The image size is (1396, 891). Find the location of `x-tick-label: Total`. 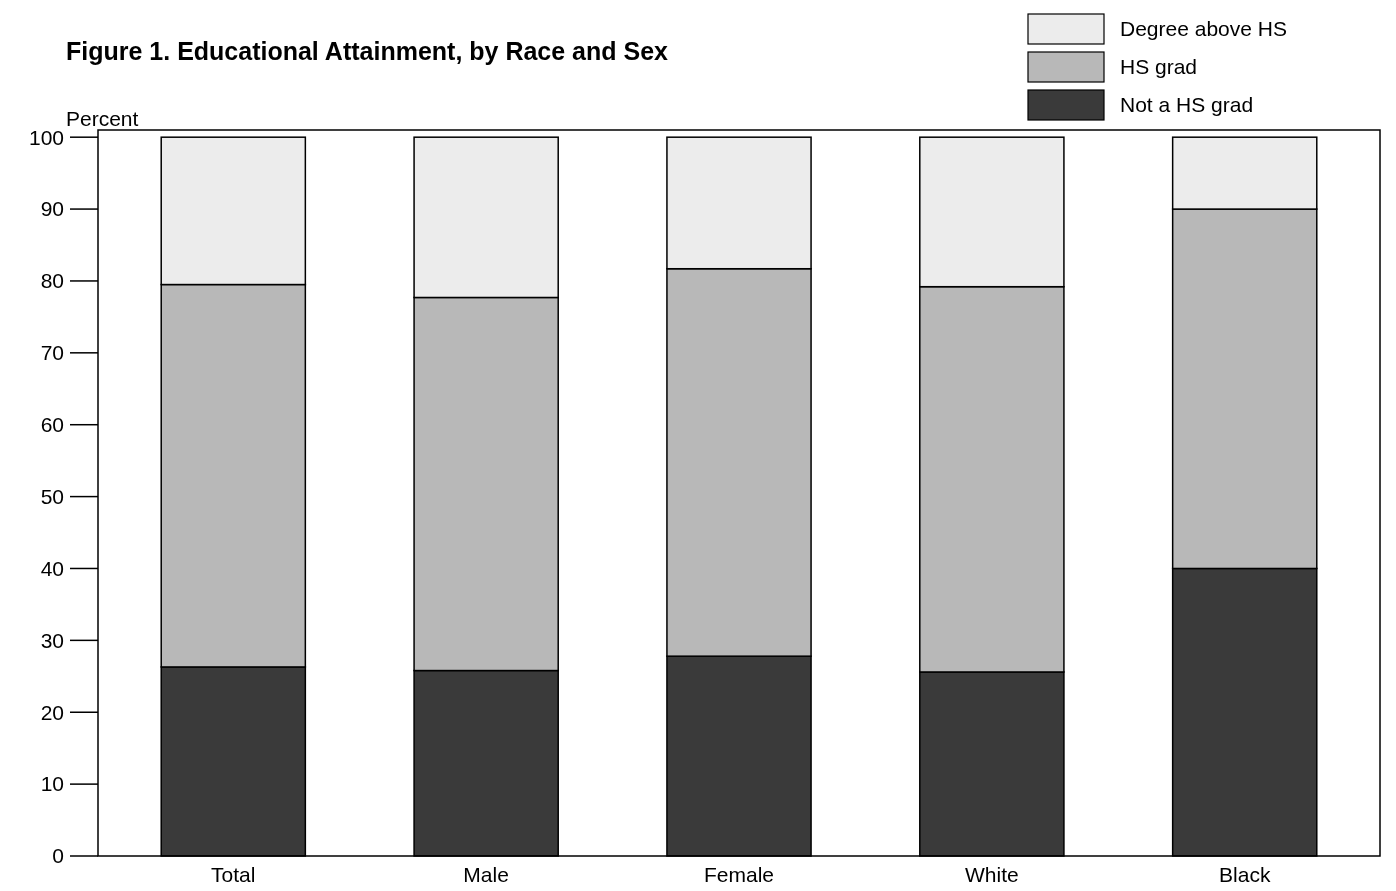

x-tick-label: Total is located at coordinates (233, 874).